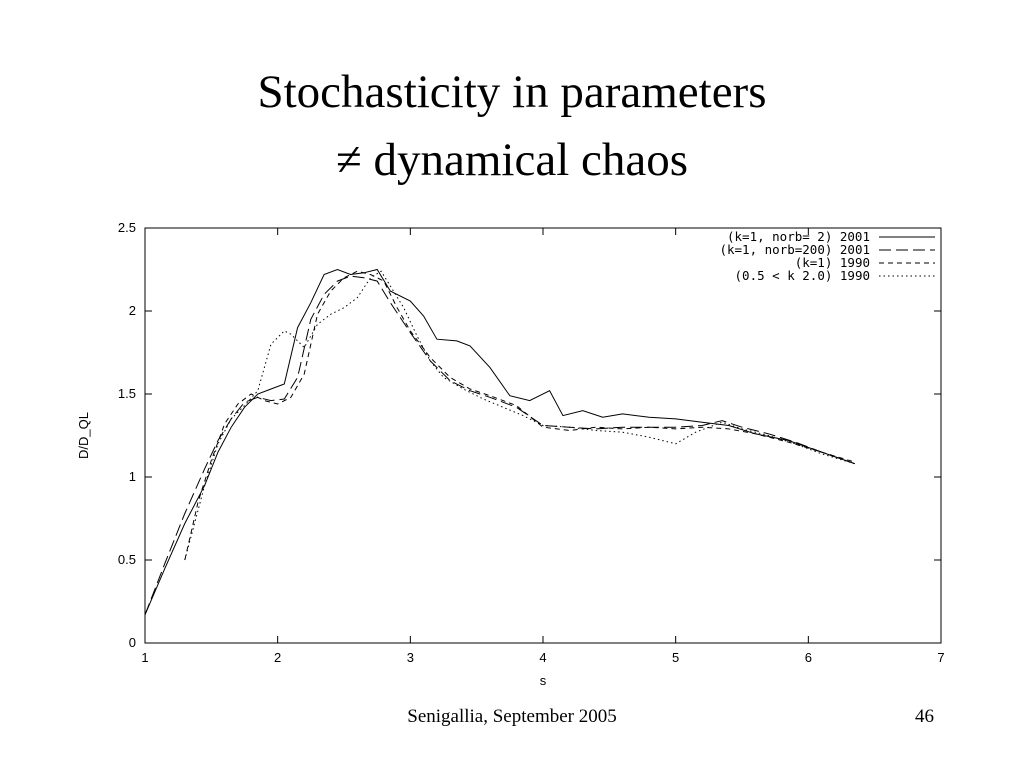  Describe the element at coordinates (543, 680) in the screenshot. I see `x-axis-label: s` at that location.